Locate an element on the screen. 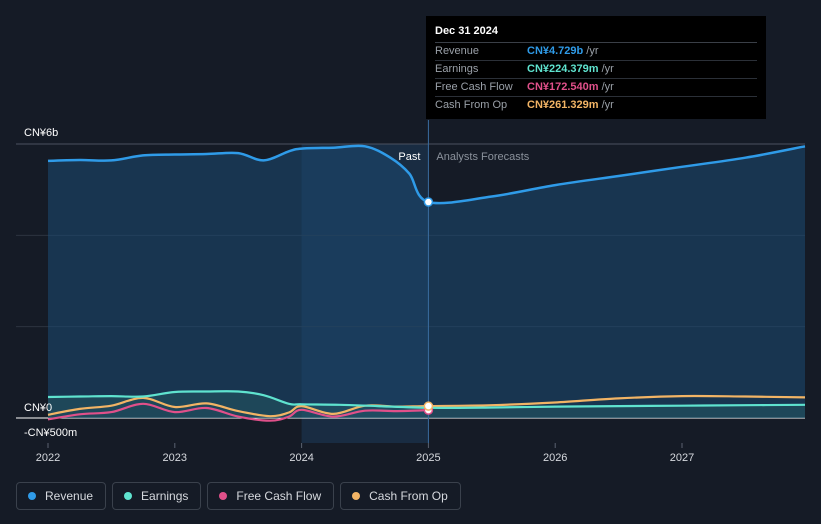 This screenshot has height=524, width=821. y-tick-label: CN¥6b is located at coordinates (41, 133).